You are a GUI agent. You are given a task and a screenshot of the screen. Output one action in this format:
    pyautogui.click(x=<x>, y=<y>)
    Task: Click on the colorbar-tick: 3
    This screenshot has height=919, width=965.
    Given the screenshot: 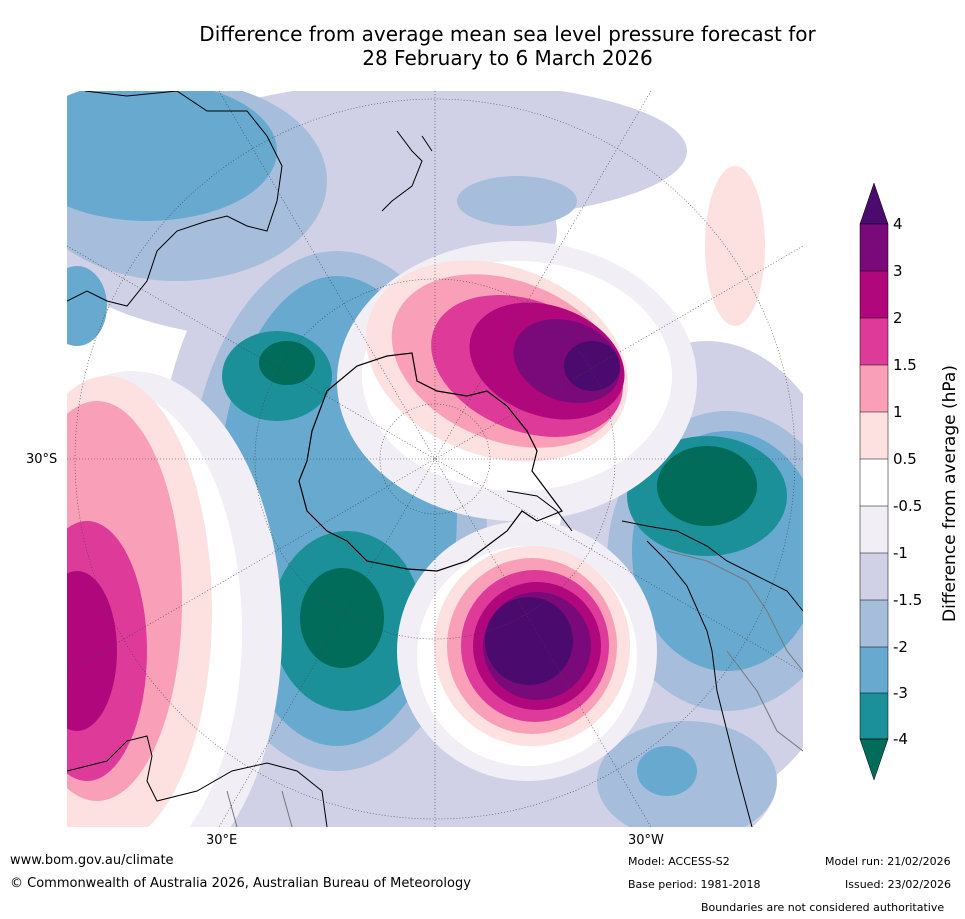 What is the action you would take?
    pyautogui.click(x=898, y=271)
    